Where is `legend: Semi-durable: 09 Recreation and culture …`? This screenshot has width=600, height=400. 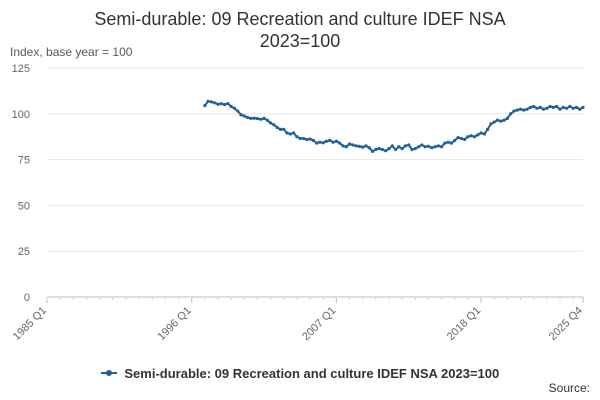
legend: Semi-durable: 09 Recreation and culture … is located at coordinates (300, 373).